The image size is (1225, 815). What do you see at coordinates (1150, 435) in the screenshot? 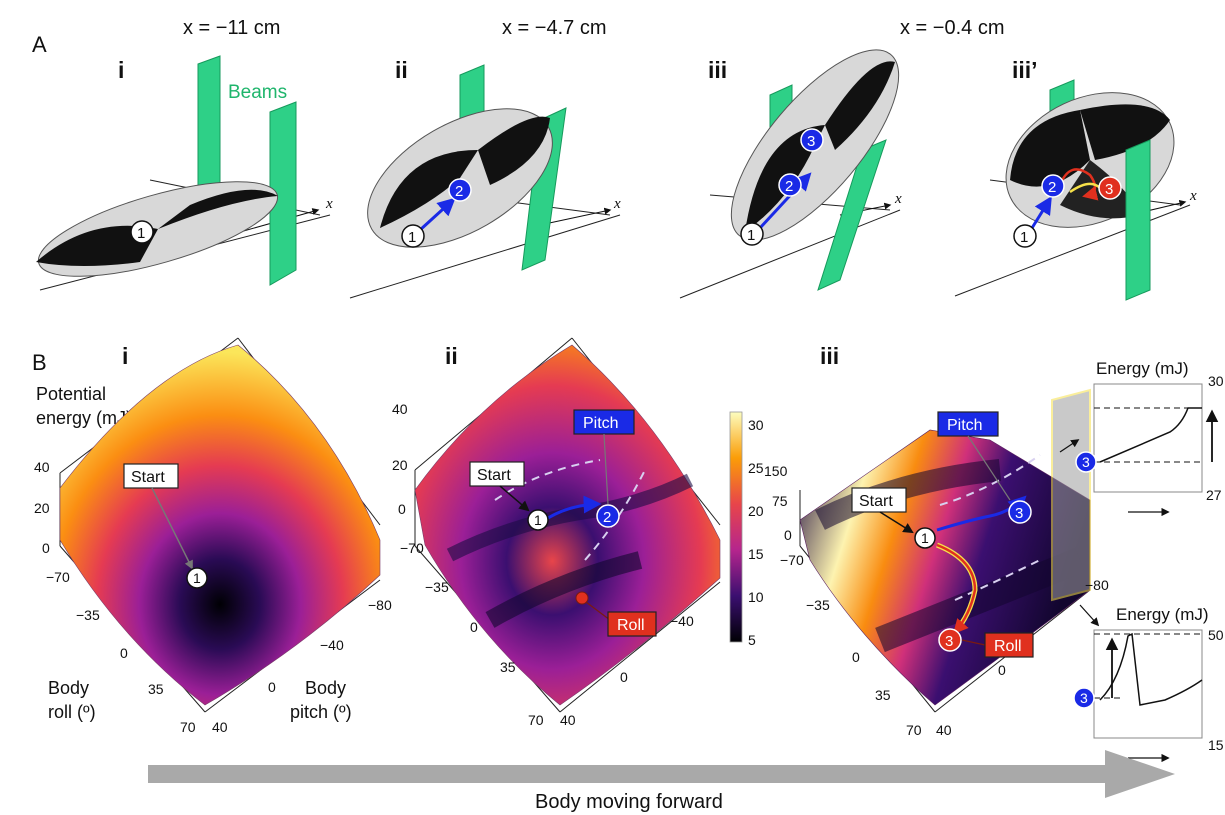
I see `inset-top-curve` at bounding box center [1150, 435].